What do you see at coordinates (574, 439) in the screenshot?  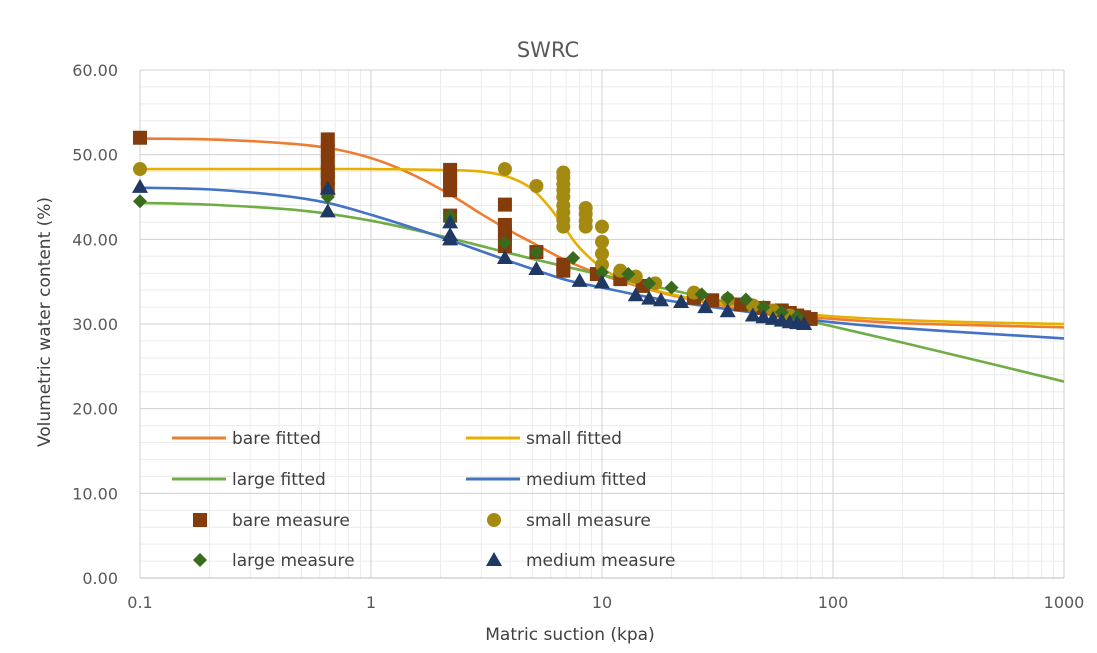 I see `legend-label: small fitted` at bounding box center [574, 439].